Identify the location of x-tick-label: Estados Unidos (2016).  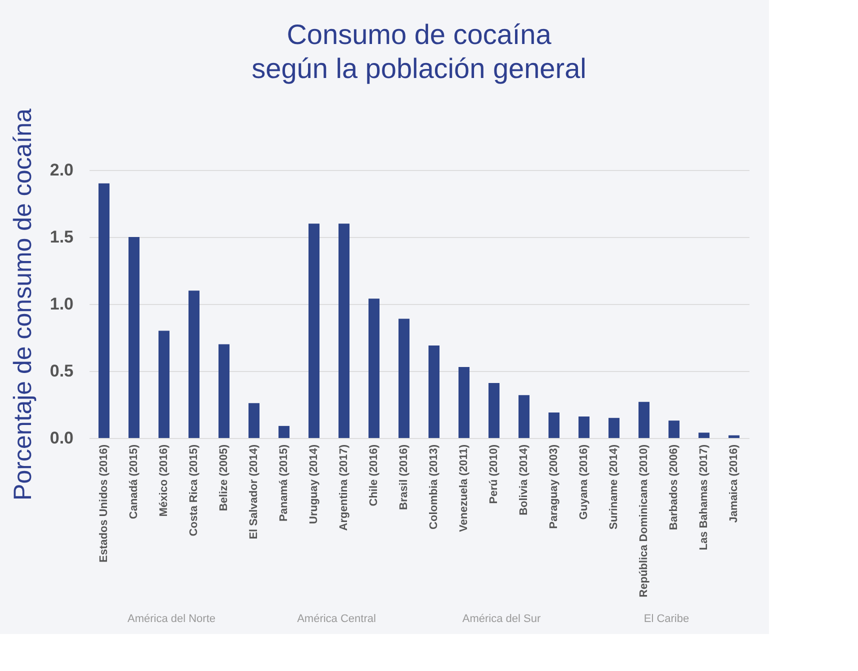
(104, 503).